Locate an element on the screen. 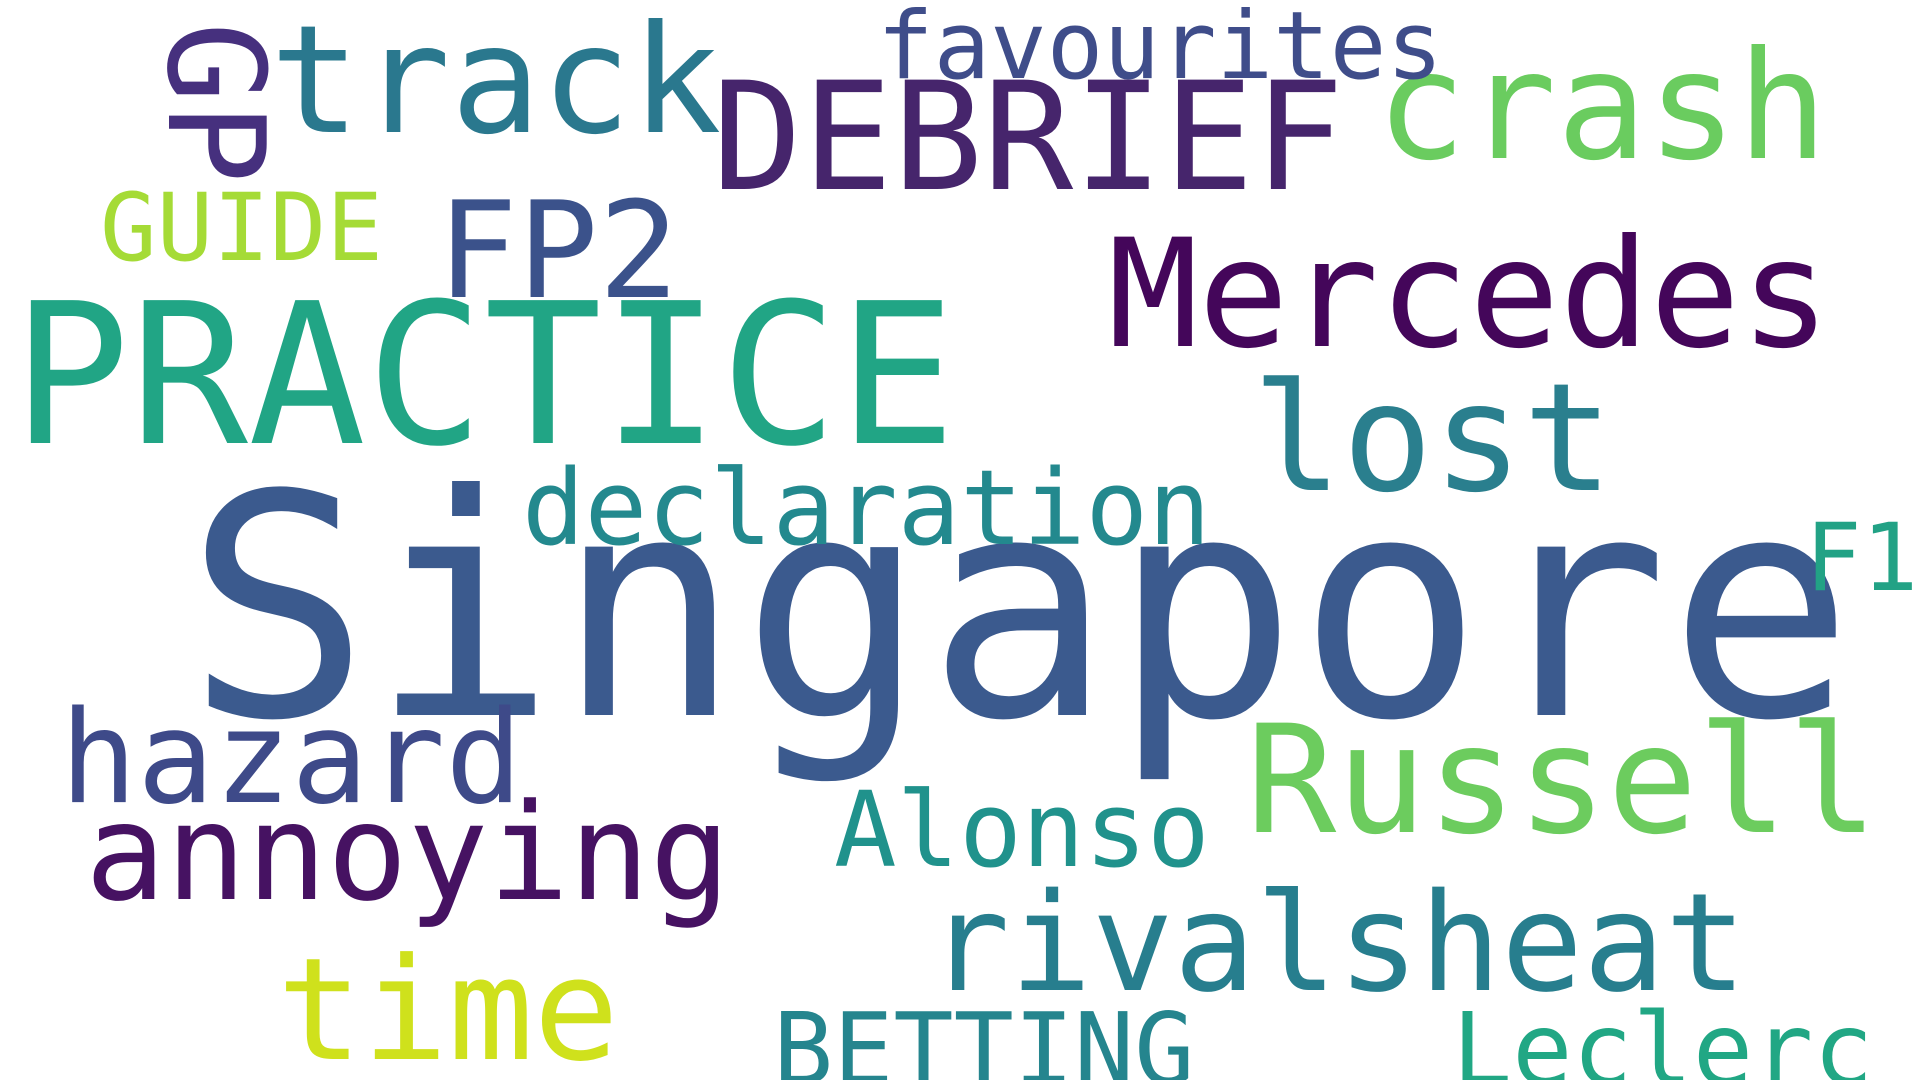 The image size is (1920, 1080). word-time: time is located at coordinates (448, 1004).